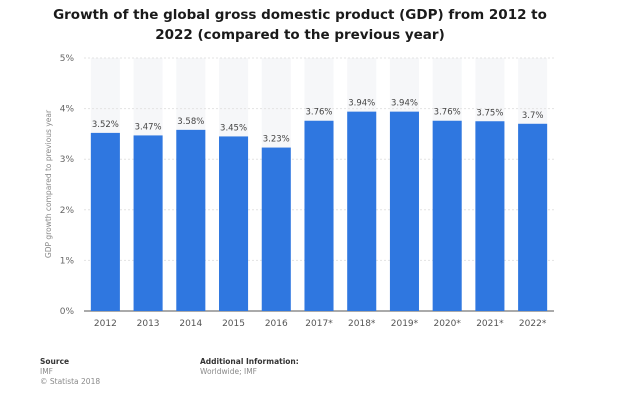 The image size is (636, 401). I want to click on data-label: 3.75%, so click(489, 113).